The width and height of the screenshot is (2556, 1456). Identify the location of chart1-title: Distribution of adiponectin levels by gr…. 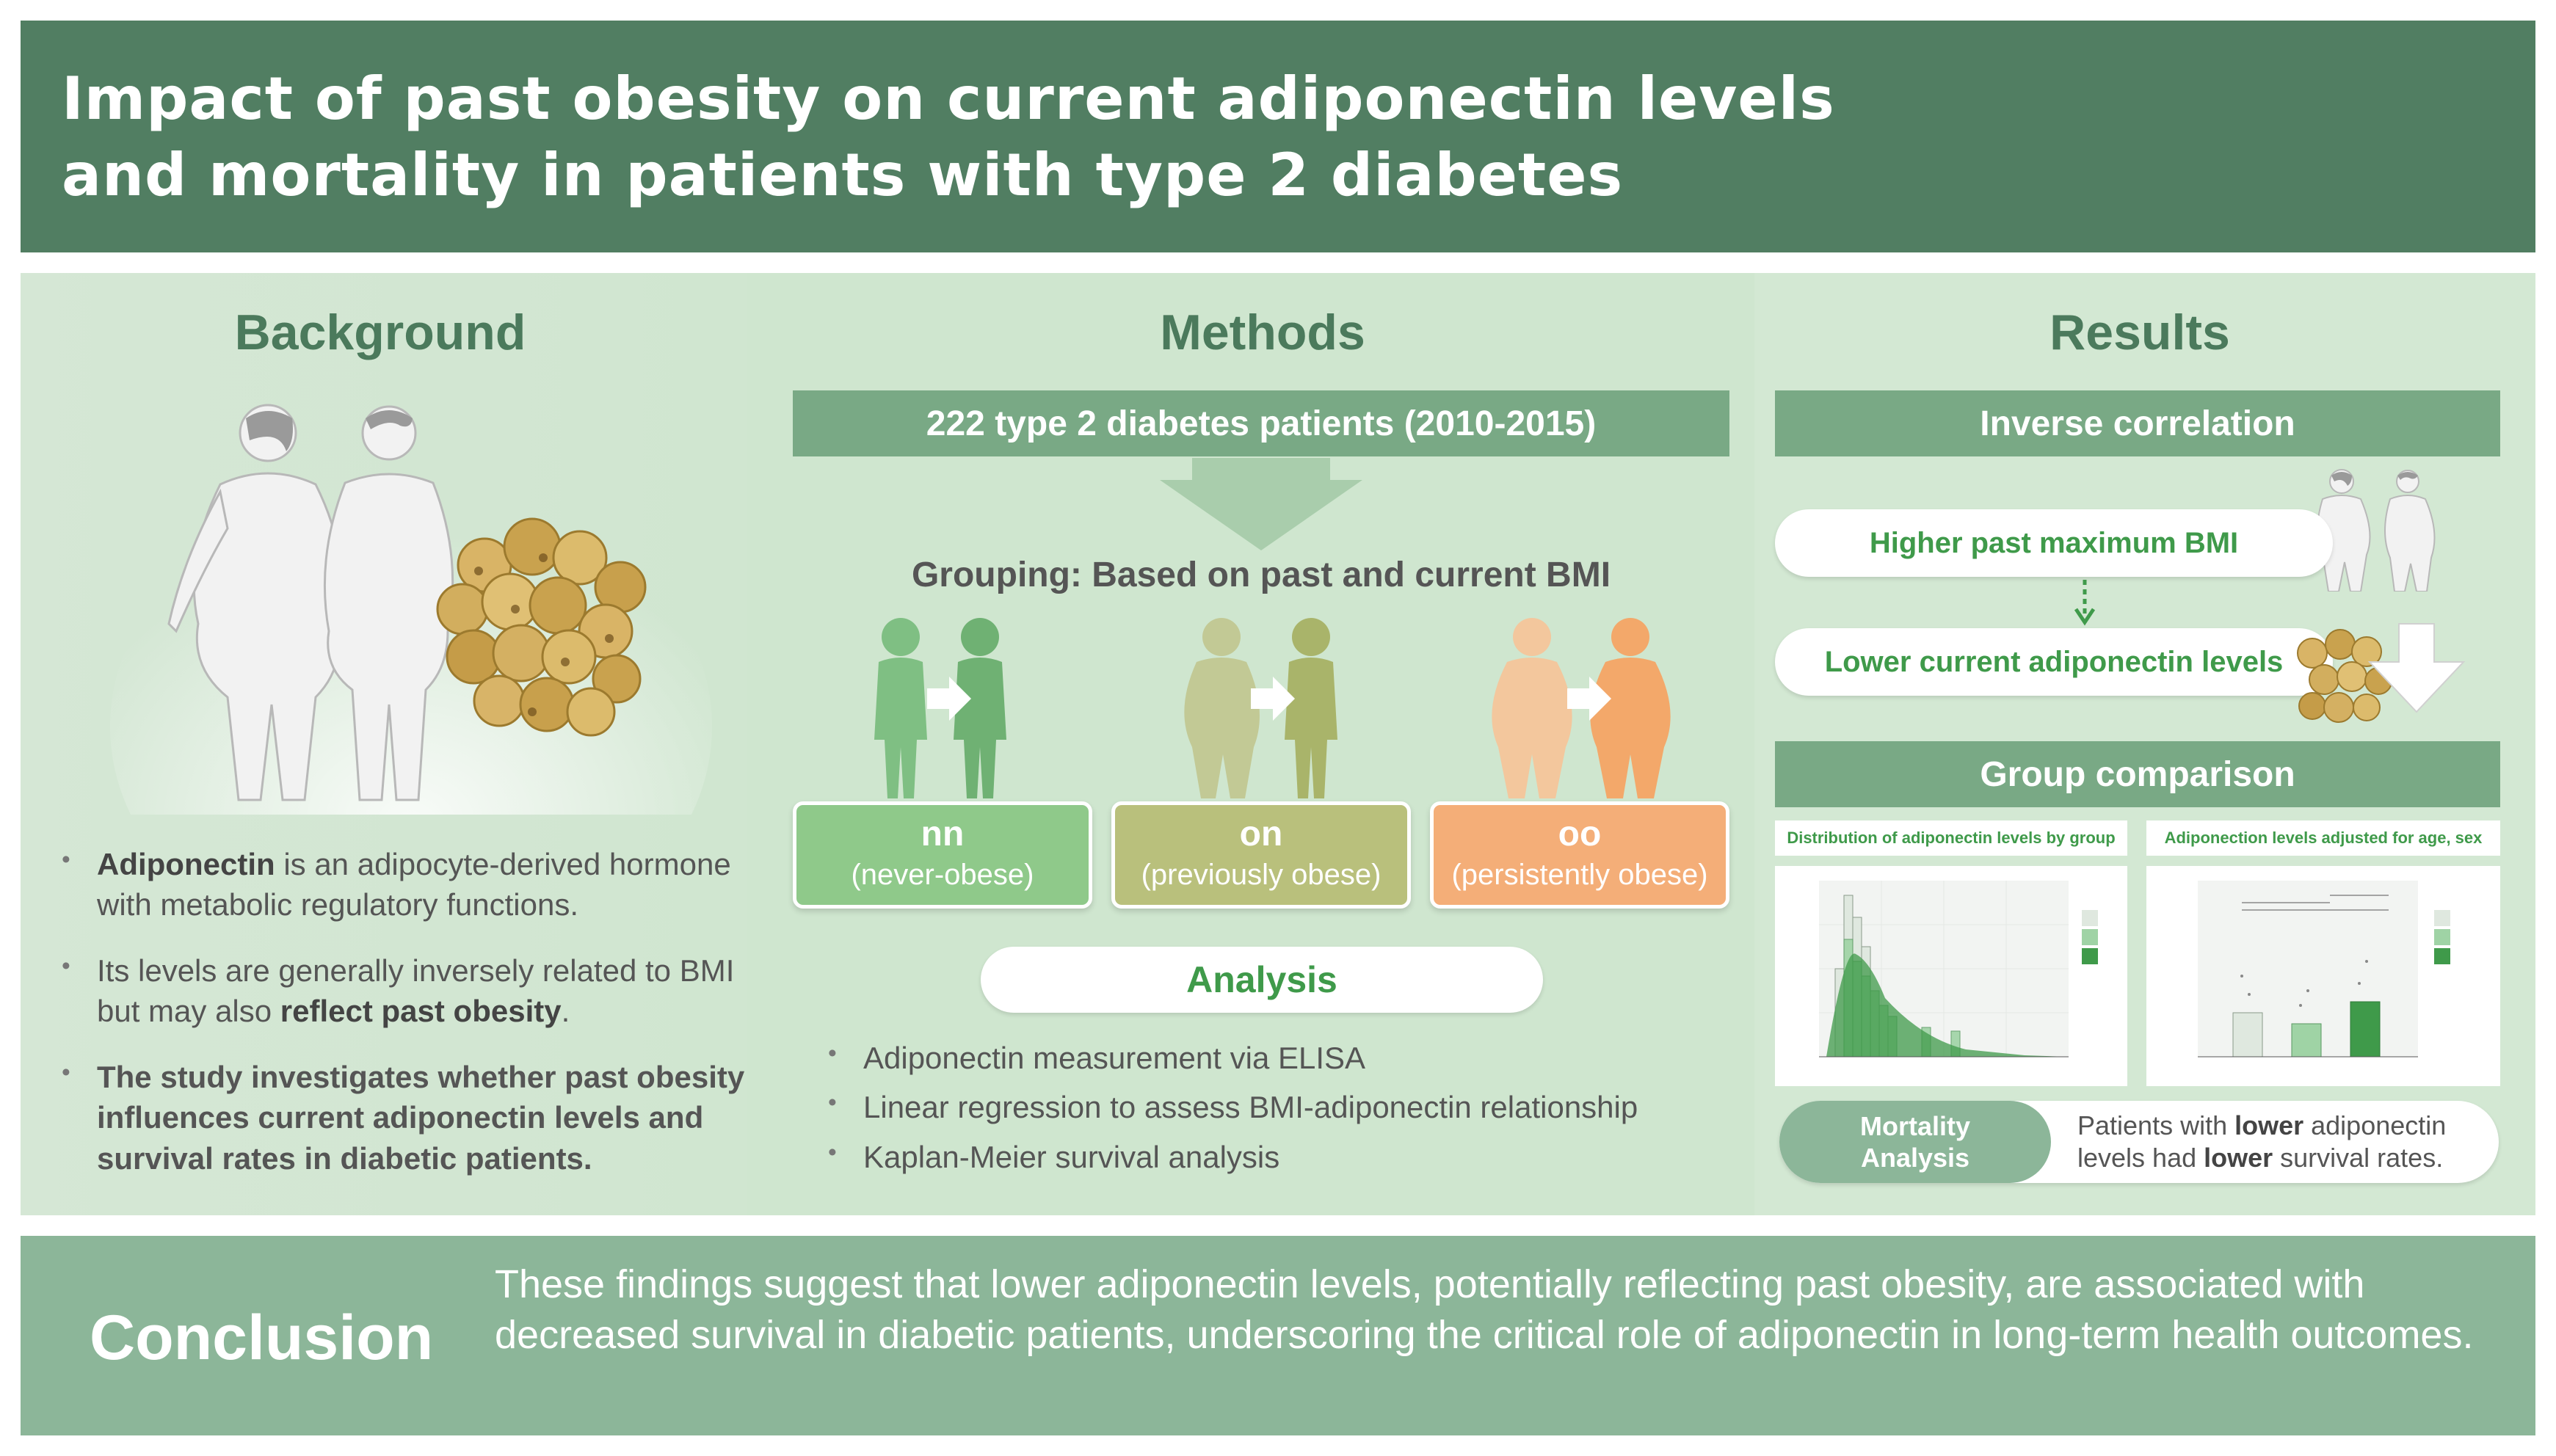
(1951, 838).